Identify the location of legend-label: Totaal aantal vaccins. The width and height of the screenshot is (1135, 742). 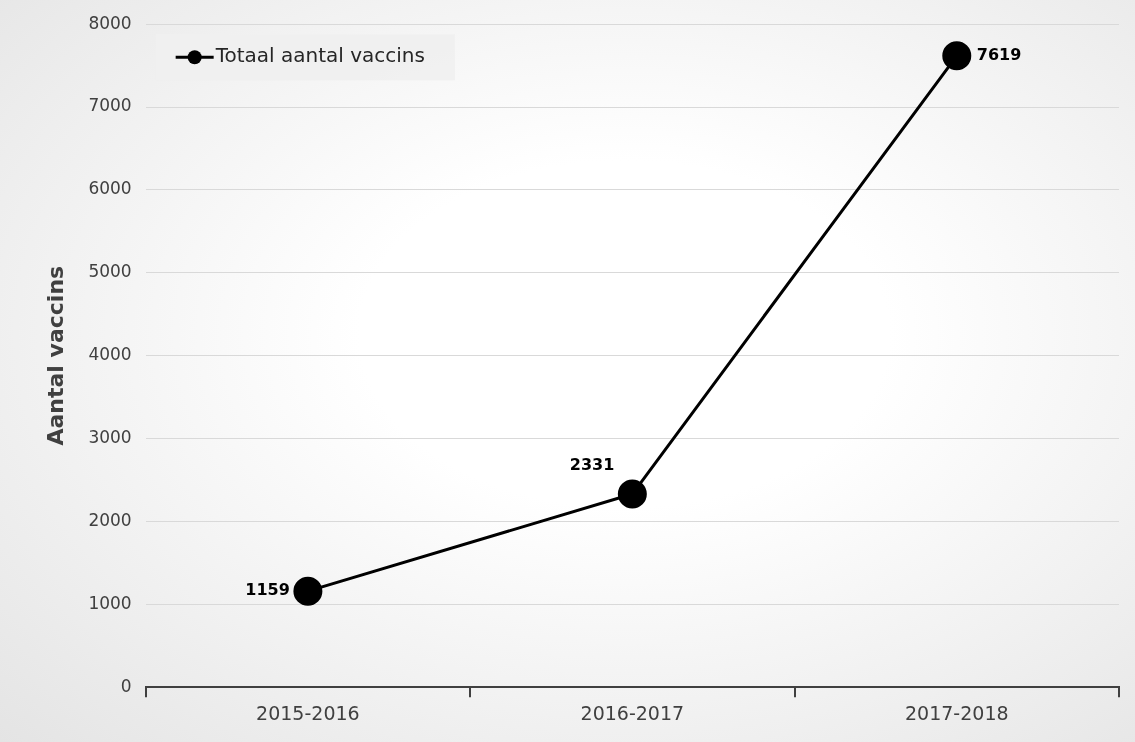
(319, 55).